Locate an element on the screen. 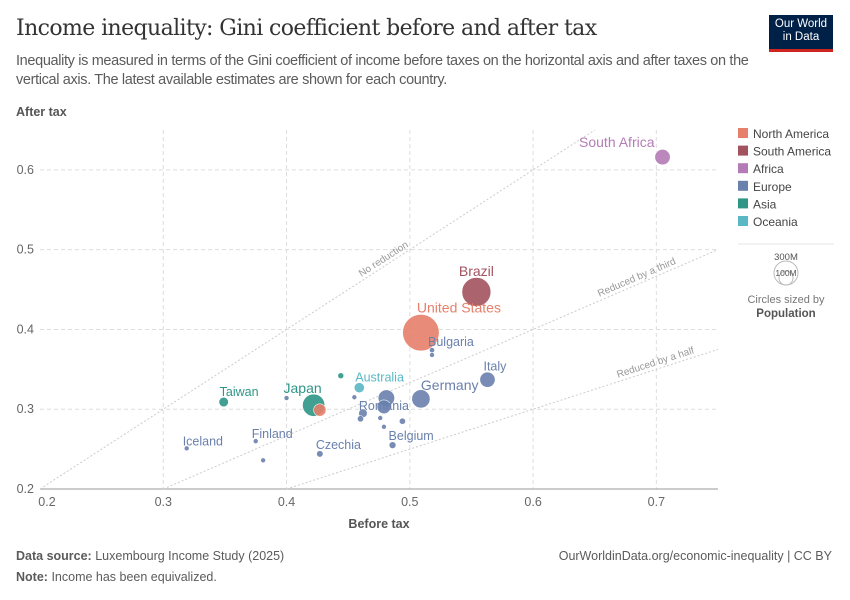  logo-line: Our World is located at coordinates (801, 24).